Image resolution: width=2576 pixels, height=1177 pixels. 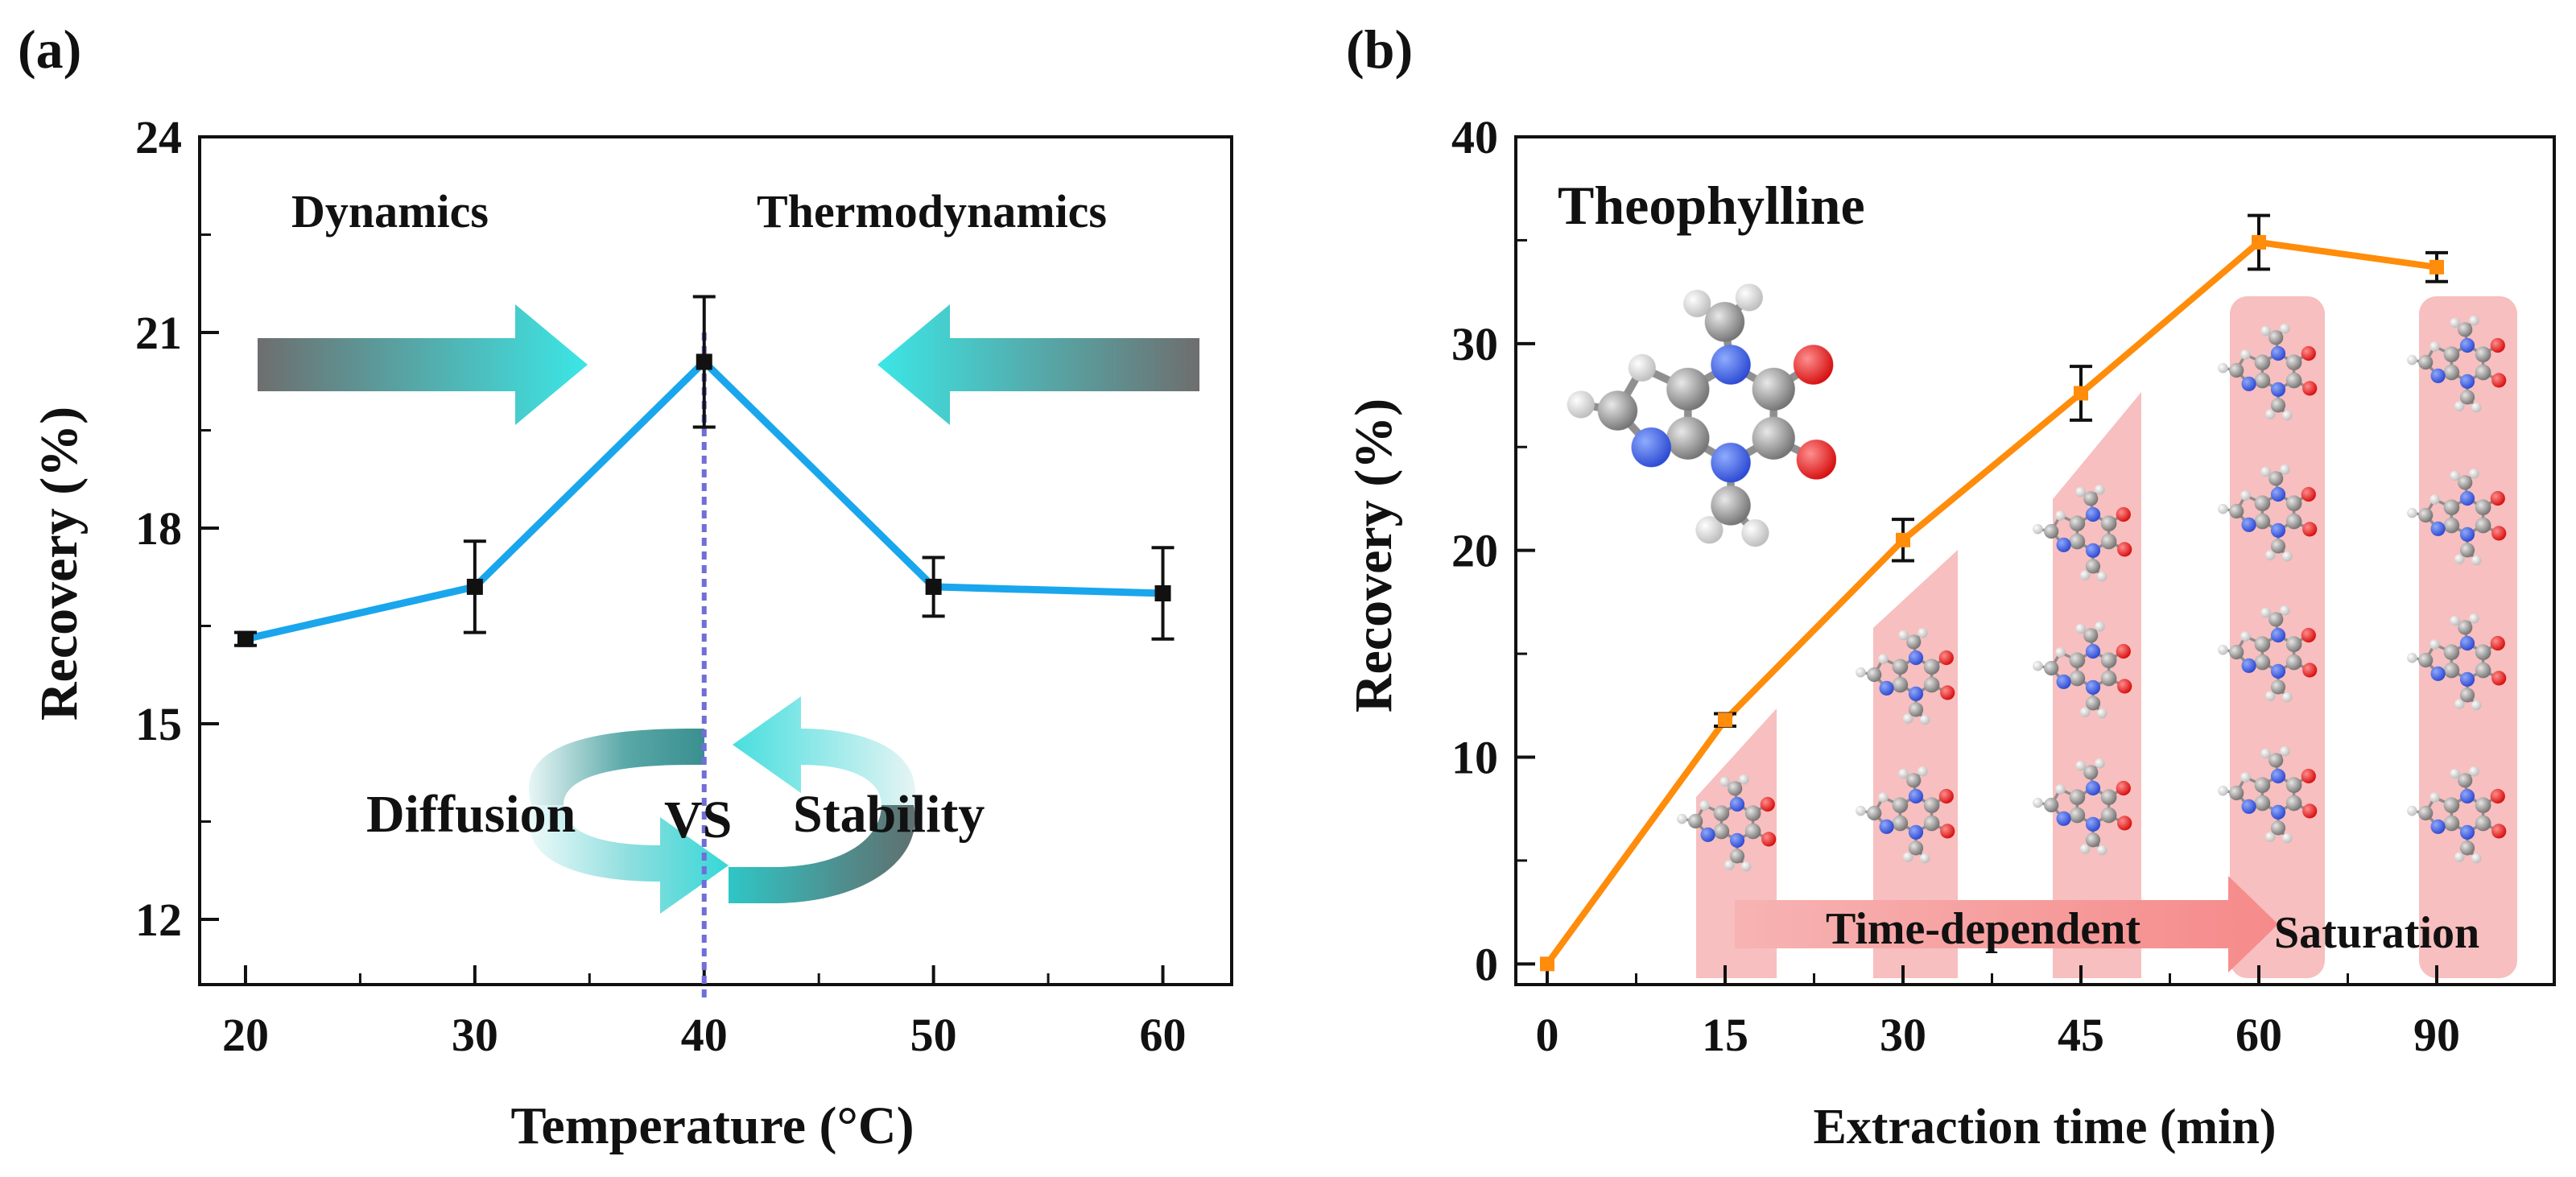 I want to click on x-tick-label-b-3: 45, so click(x=2081, y=1035).